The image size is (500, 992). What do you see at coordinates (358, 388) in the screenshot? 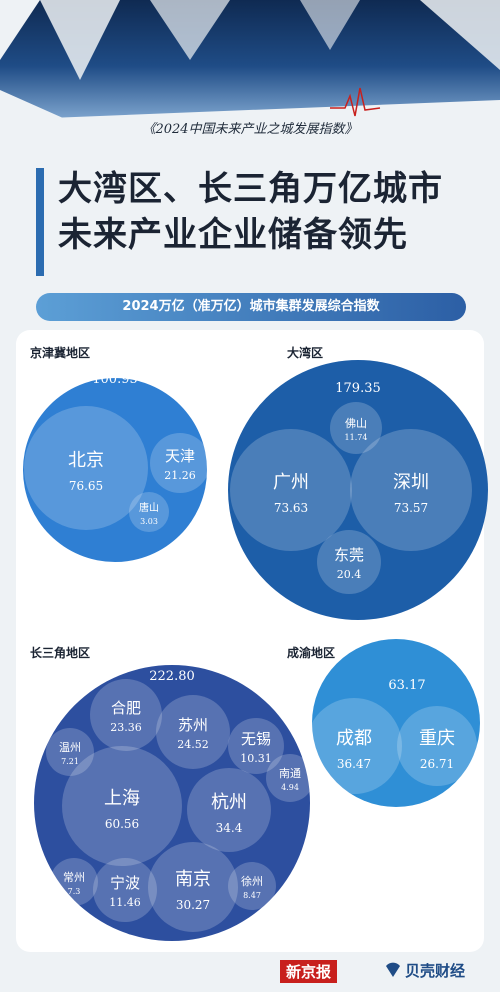
I see `cluster-total-gba: 179.35` at bounding box center [358, 388].